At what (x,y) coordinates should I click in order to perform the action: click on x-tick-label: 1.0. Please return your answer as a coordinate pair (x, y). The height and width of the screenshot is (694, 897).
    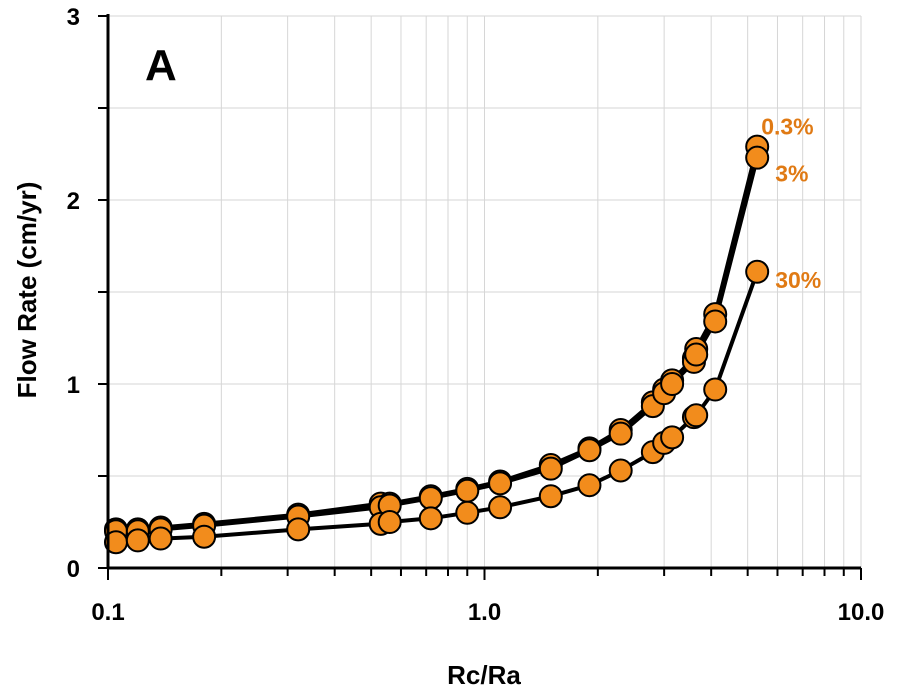
    Looking at the image, I should click on (484, 612).